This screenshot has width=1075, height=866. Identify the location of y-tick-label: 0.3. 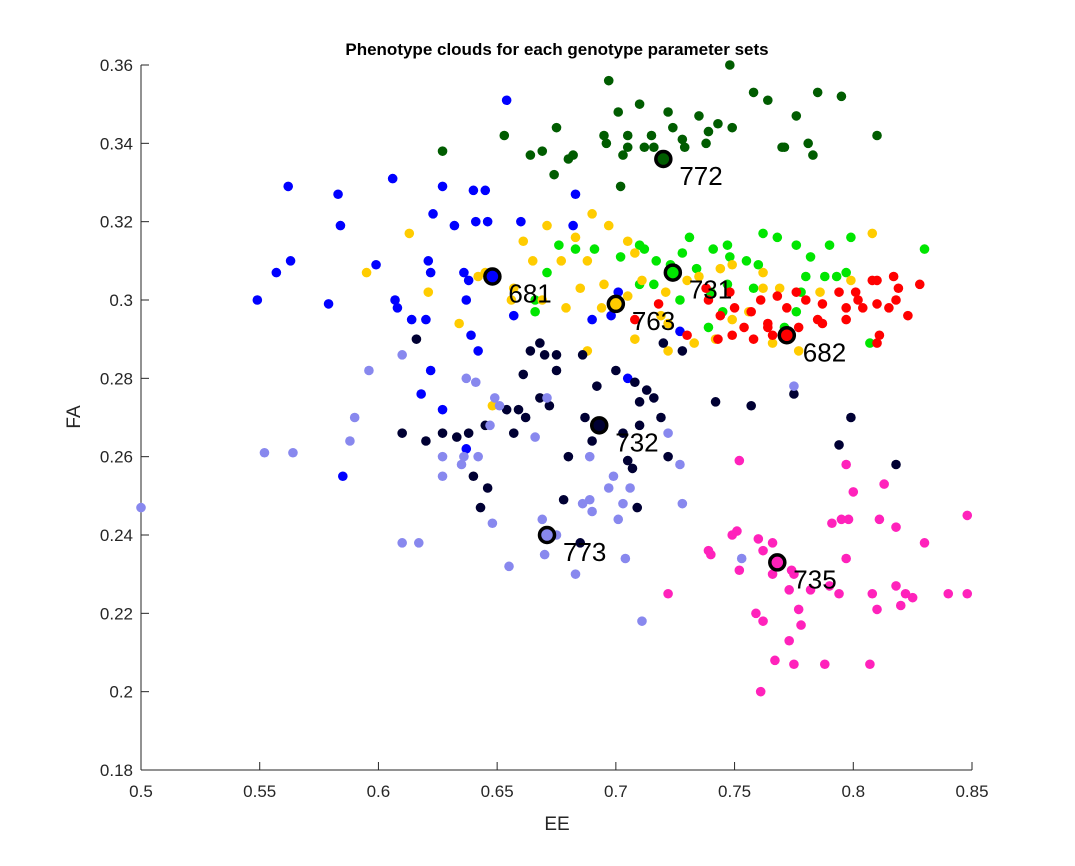
(121, 300).